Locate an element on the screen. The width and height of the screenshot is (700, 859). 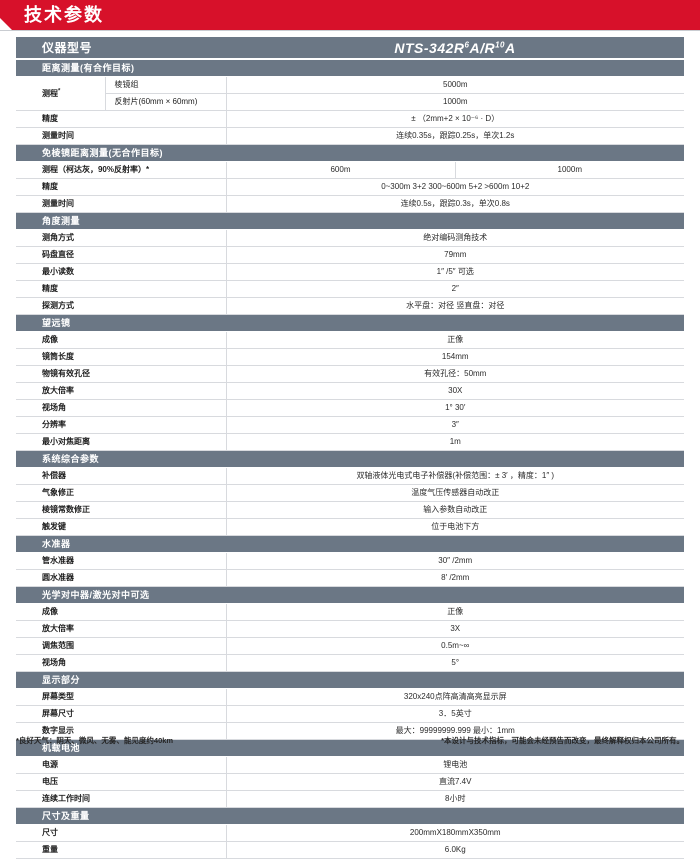
banner-background is located at coordinates (350, 15).